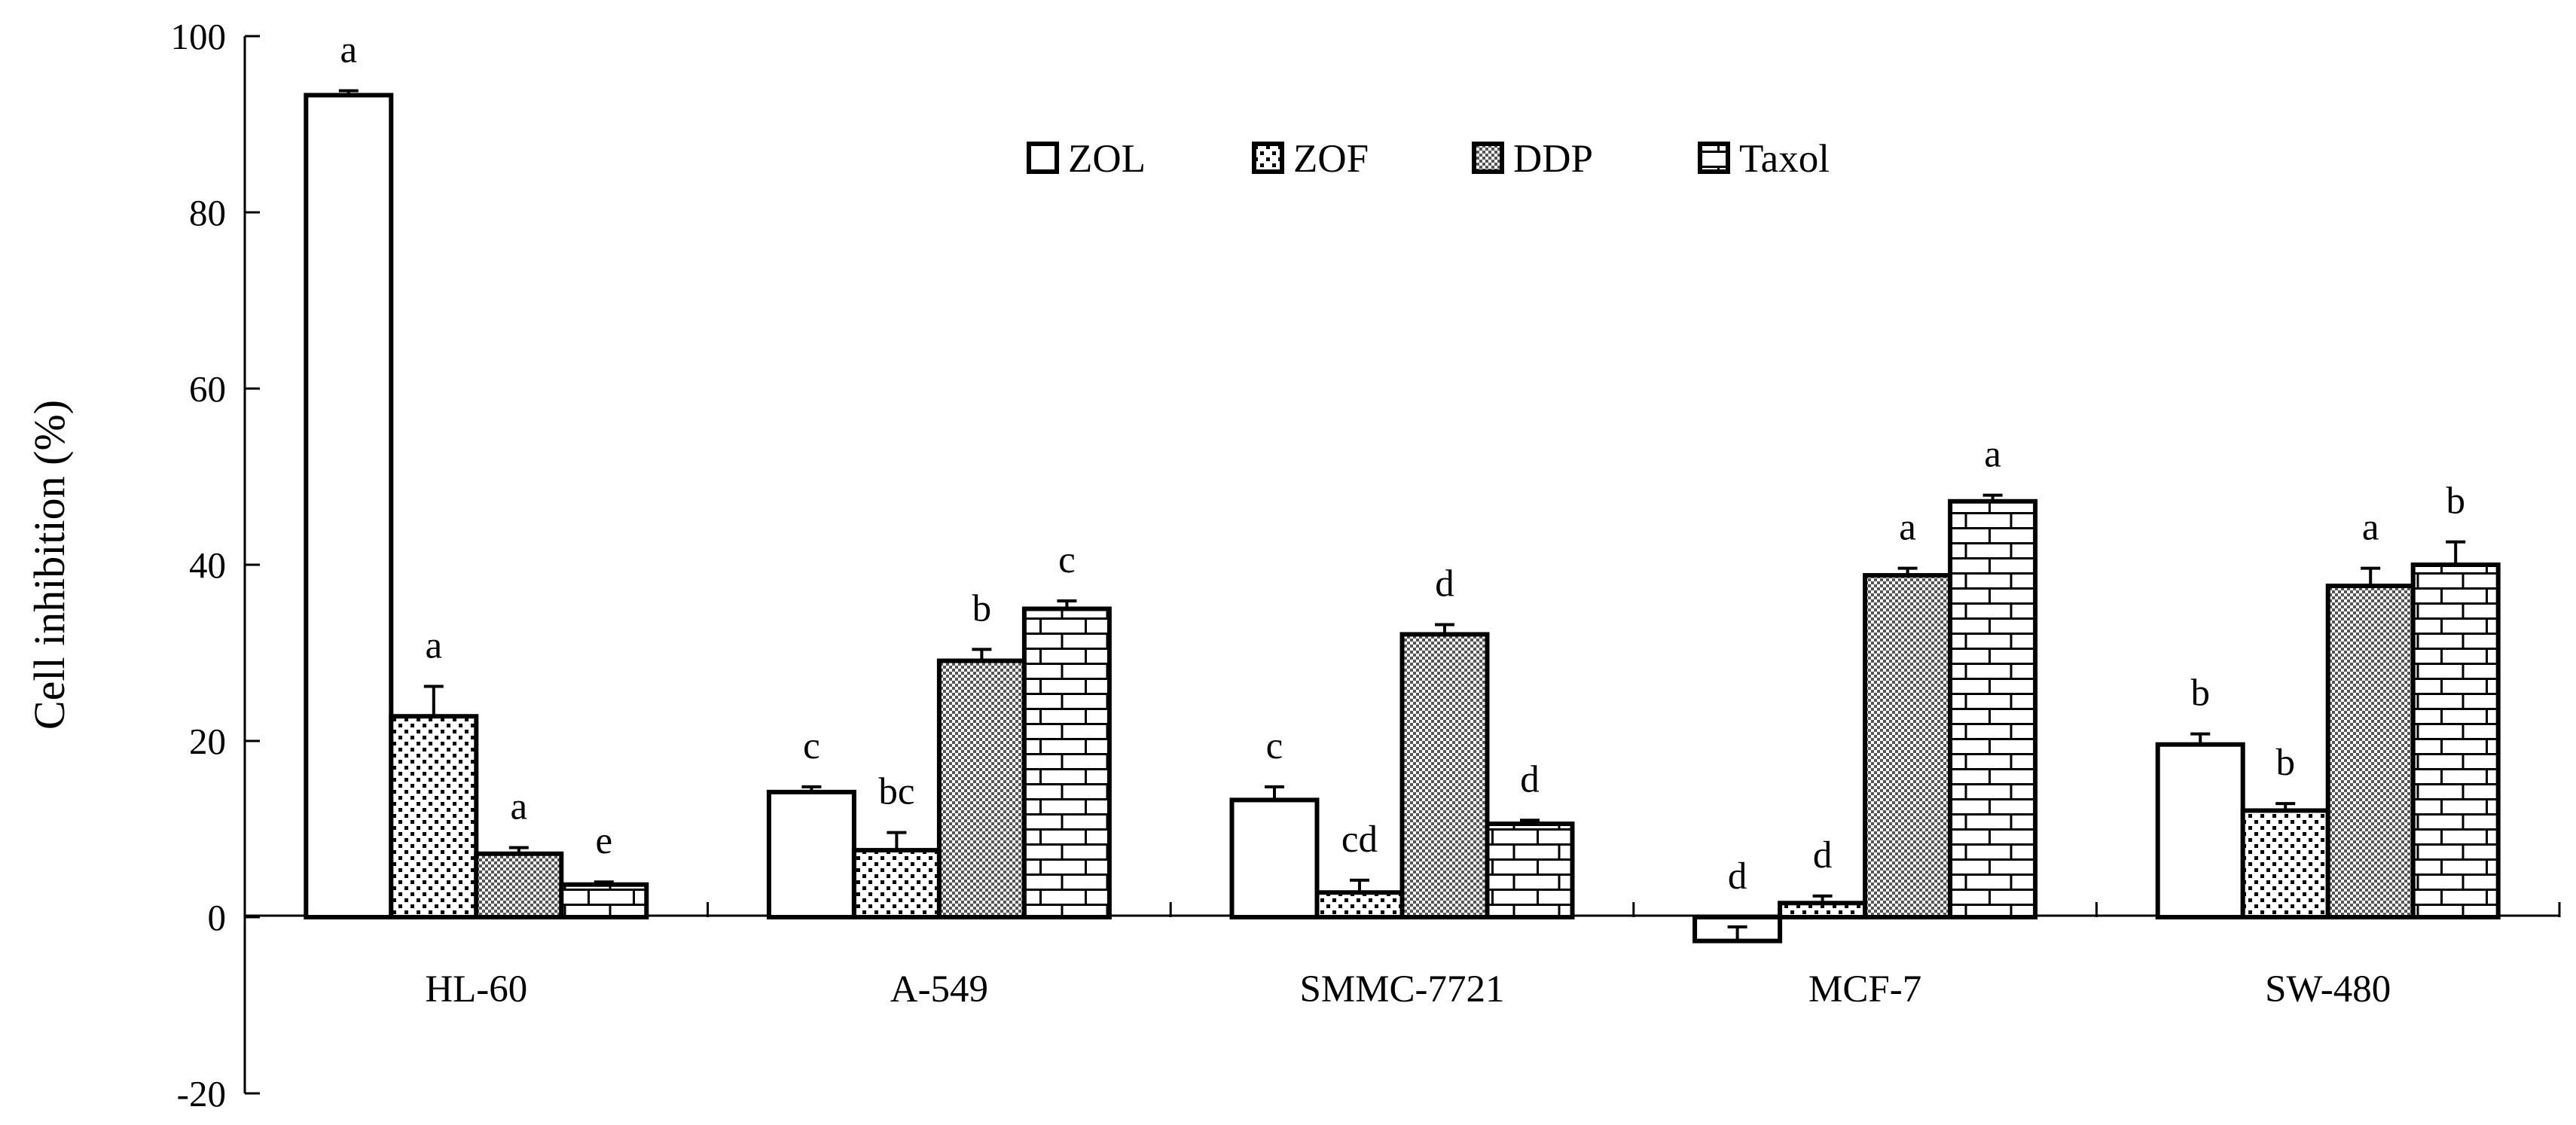  Describe the element at coordinates (434, 817) in the screenshot. I see `bar-hl-60-zof` at that location.